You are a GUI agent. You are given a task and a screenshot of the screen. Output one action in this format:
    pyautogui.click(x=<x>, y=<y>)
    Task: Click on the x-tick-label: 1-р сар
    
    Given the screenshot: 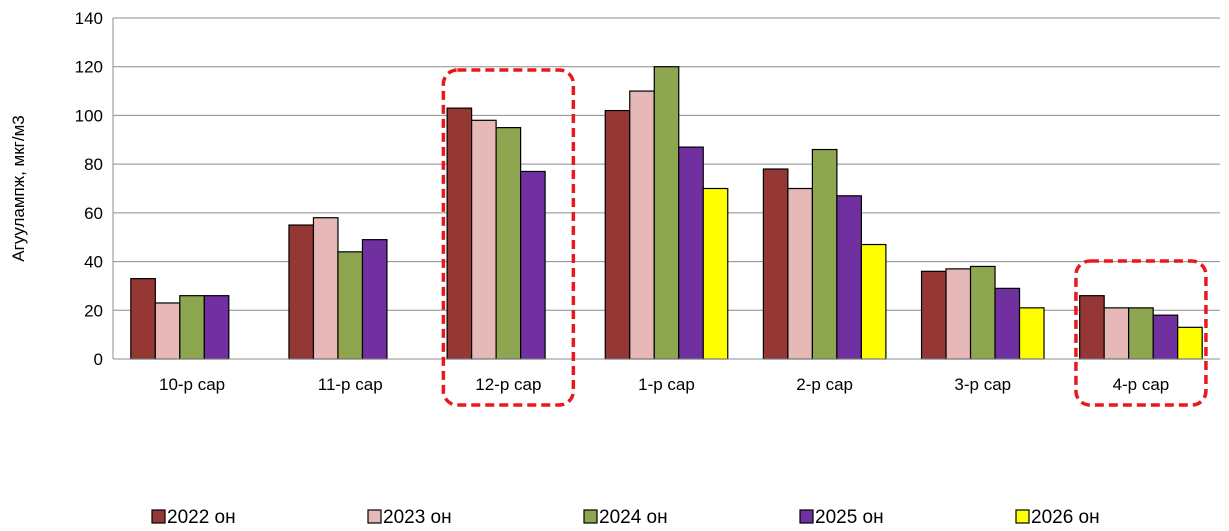 What is the action you would take?
    pyautogui.click(x=666, y=384)
    